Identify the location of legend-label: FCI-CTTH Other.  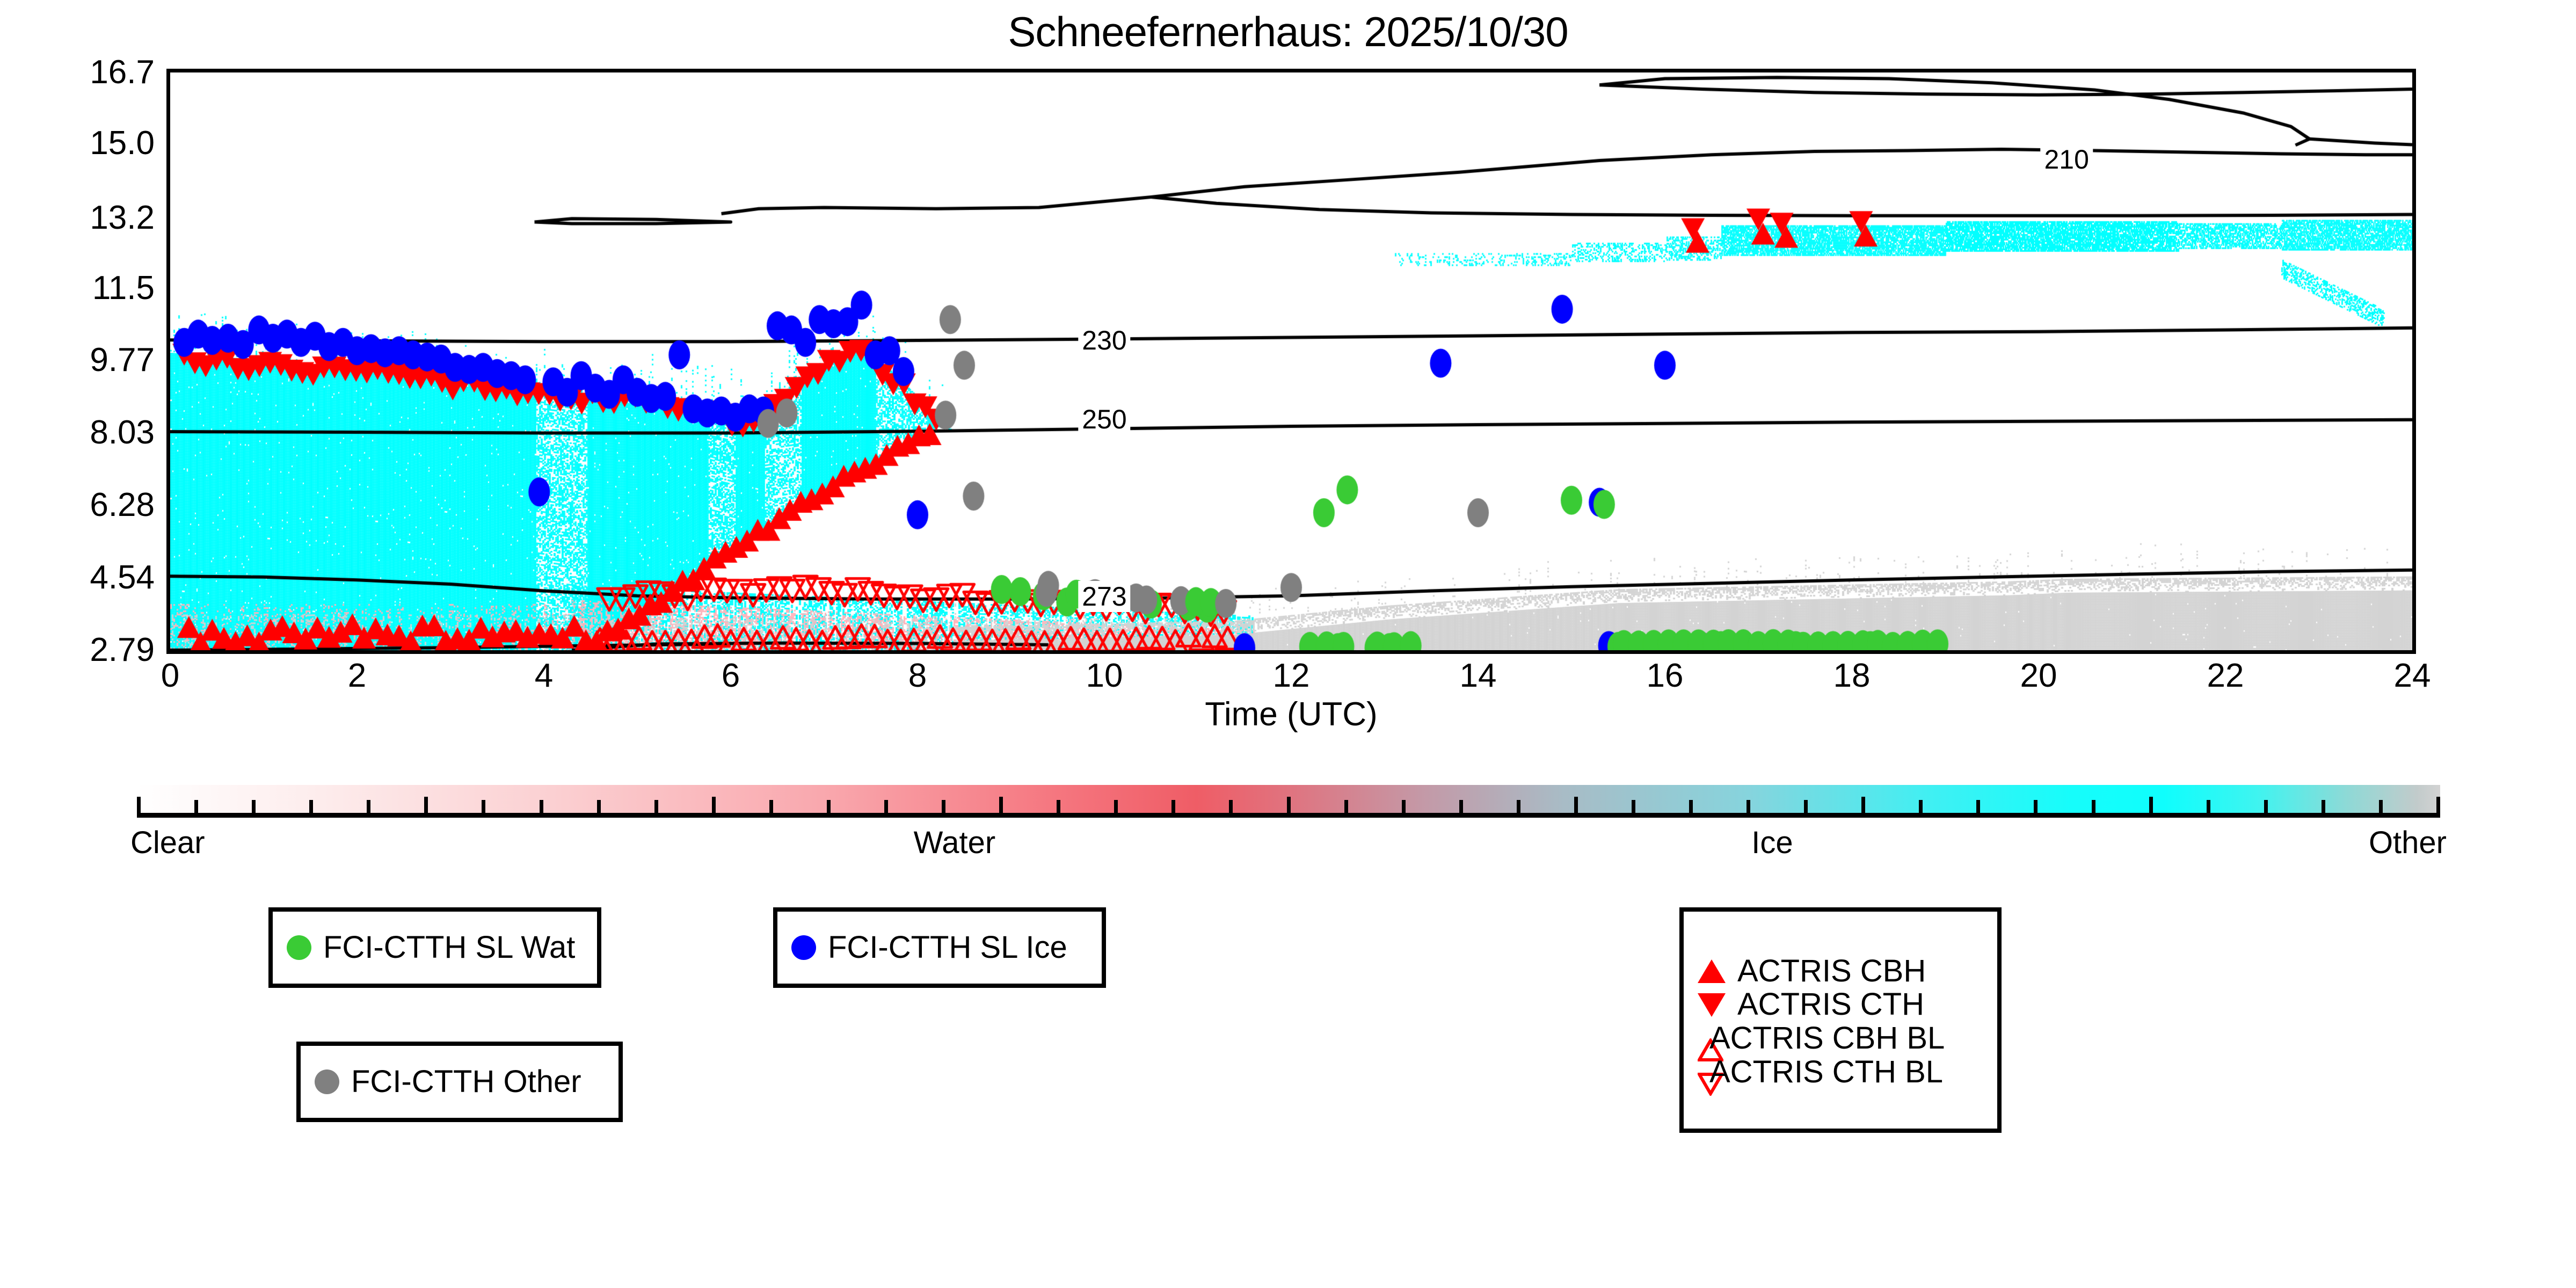
(466, 1081).